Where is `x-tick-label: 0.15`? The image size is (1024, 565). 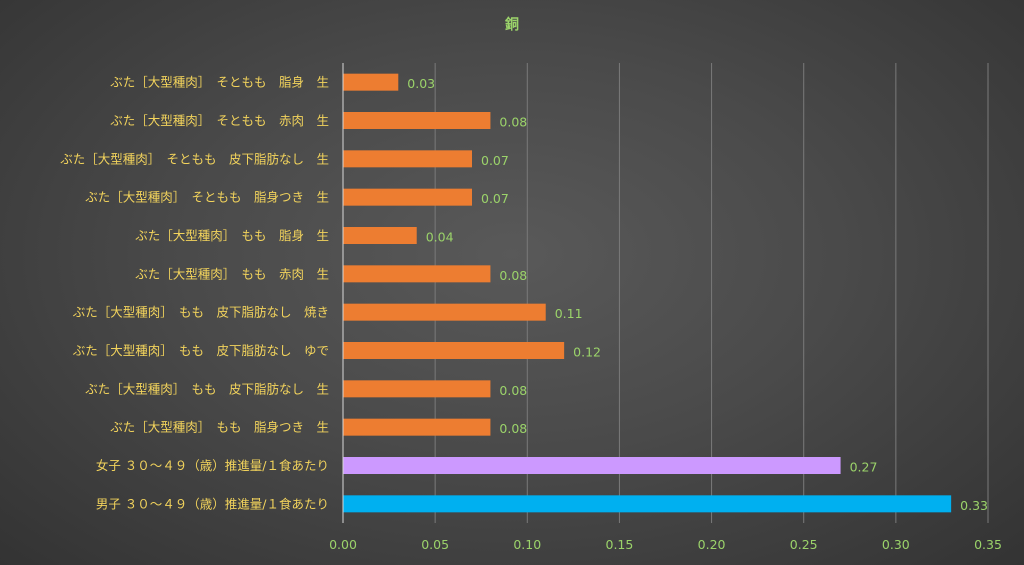 x-tick-label: 0.15 is located at coordinates (620, 544).